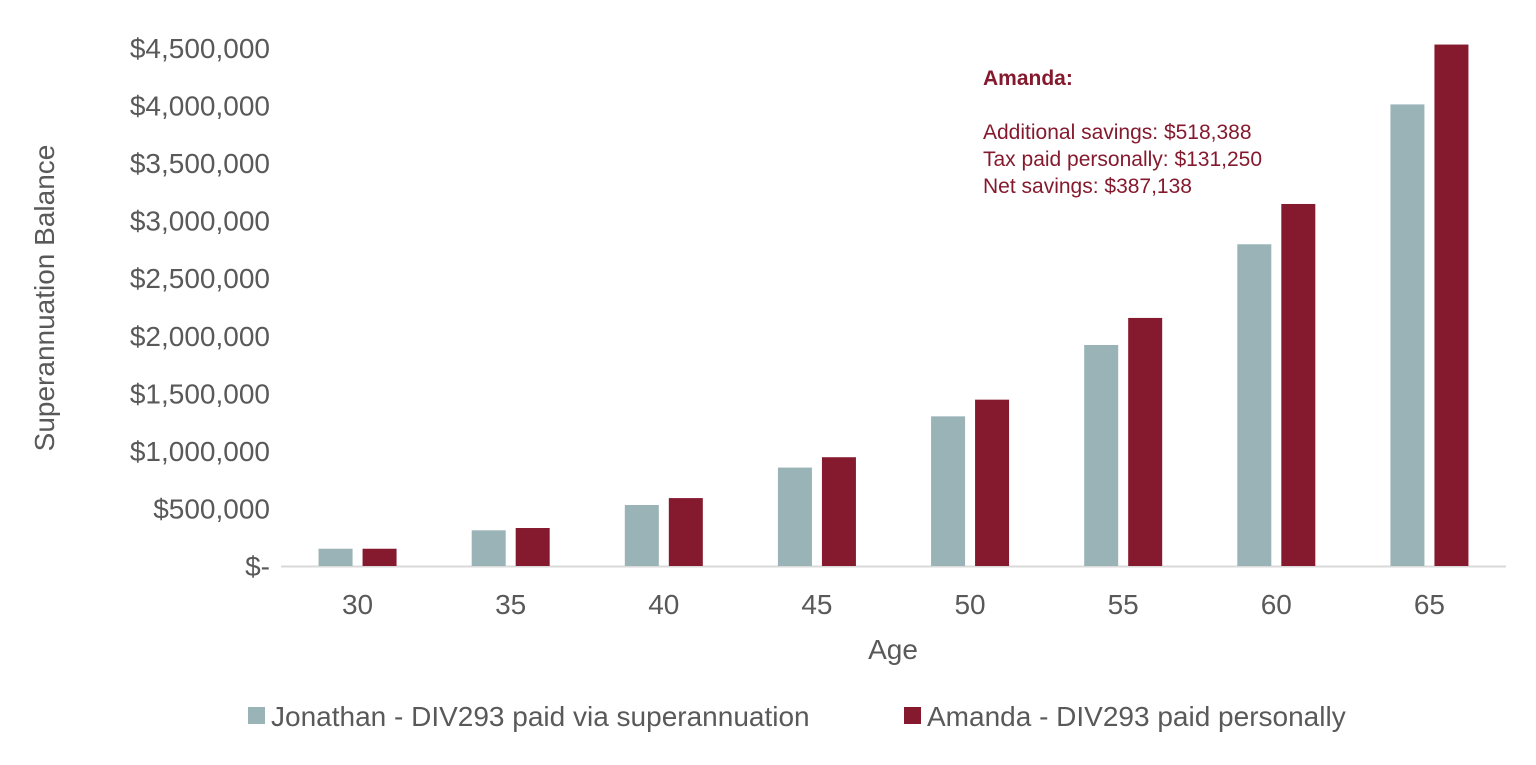 This screenshot has height=765, width=1536. Describe the element at coordinates (200, 451) in the screenshot. I see `y-tick-label: $1,000,000` at that location.